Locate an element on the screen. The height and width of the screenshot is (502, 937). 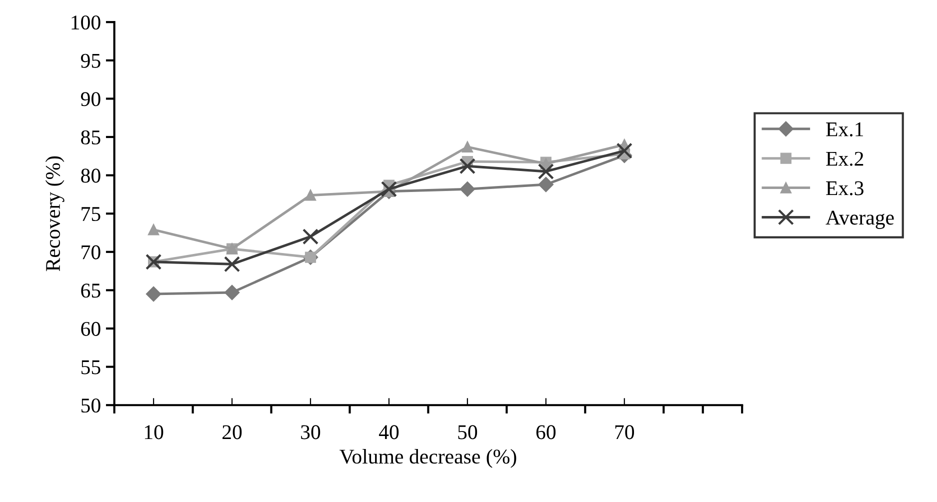
legend-label: Ex.3 is located at coordinates (845, 188).